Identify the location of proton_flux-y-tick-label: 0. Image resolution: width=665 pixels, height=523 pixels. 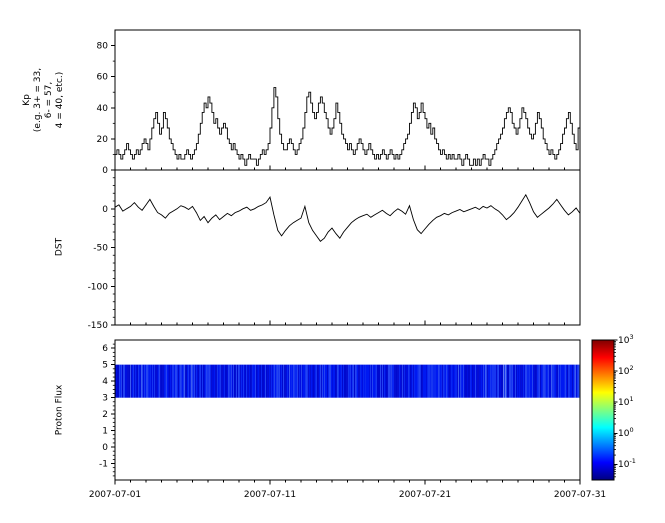
(105, 448).